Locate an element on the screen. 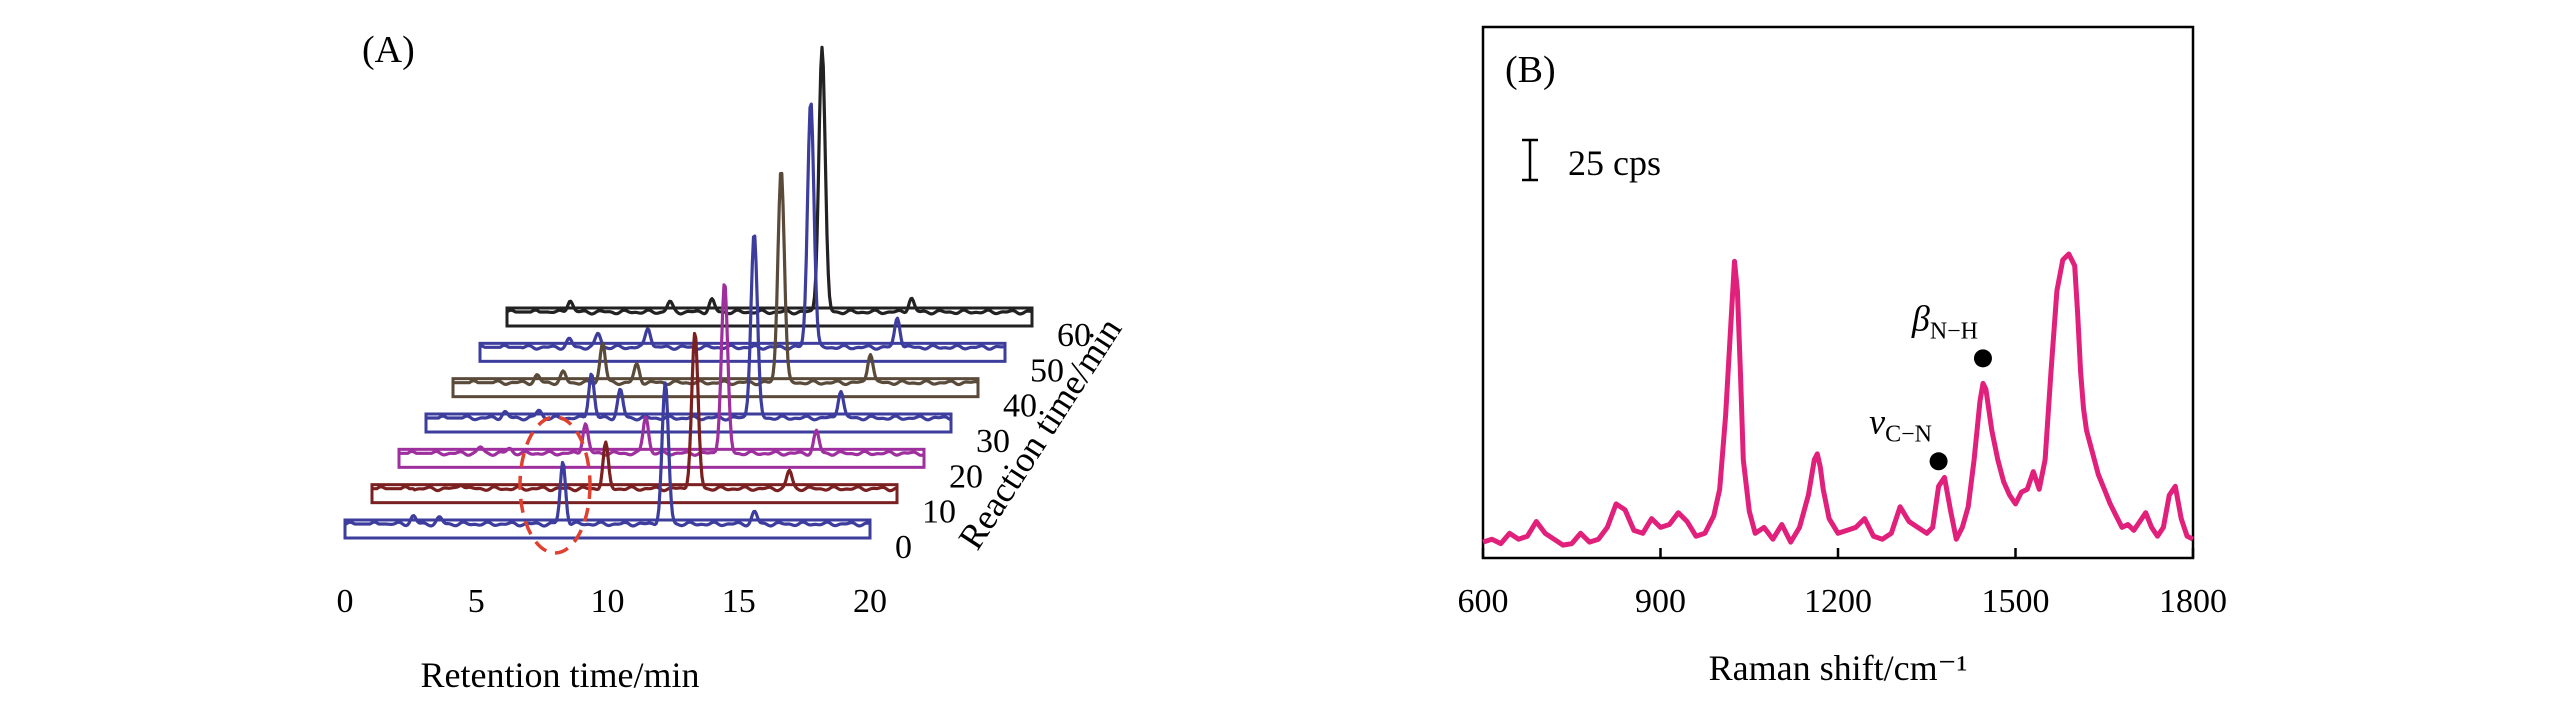  trace-0min is located at coordinates (607, 460).